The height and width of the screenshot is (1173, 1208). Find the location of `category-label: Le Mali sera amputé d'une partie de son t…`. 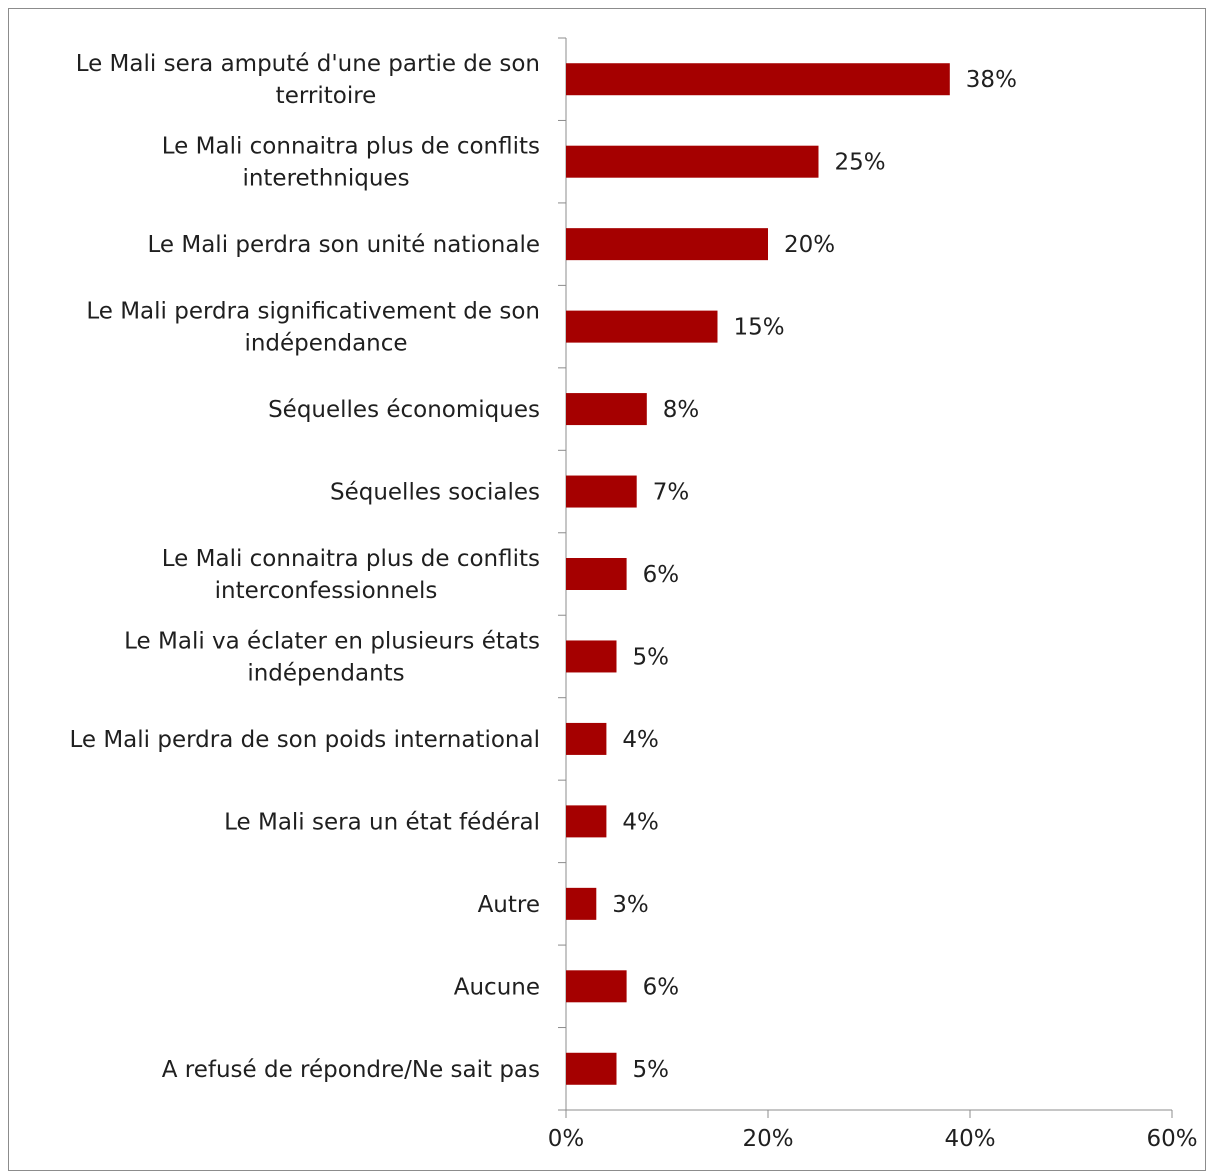

category-label: Le Mali sera amputé d'une partie de son t… is located at coordinates (308, 80).